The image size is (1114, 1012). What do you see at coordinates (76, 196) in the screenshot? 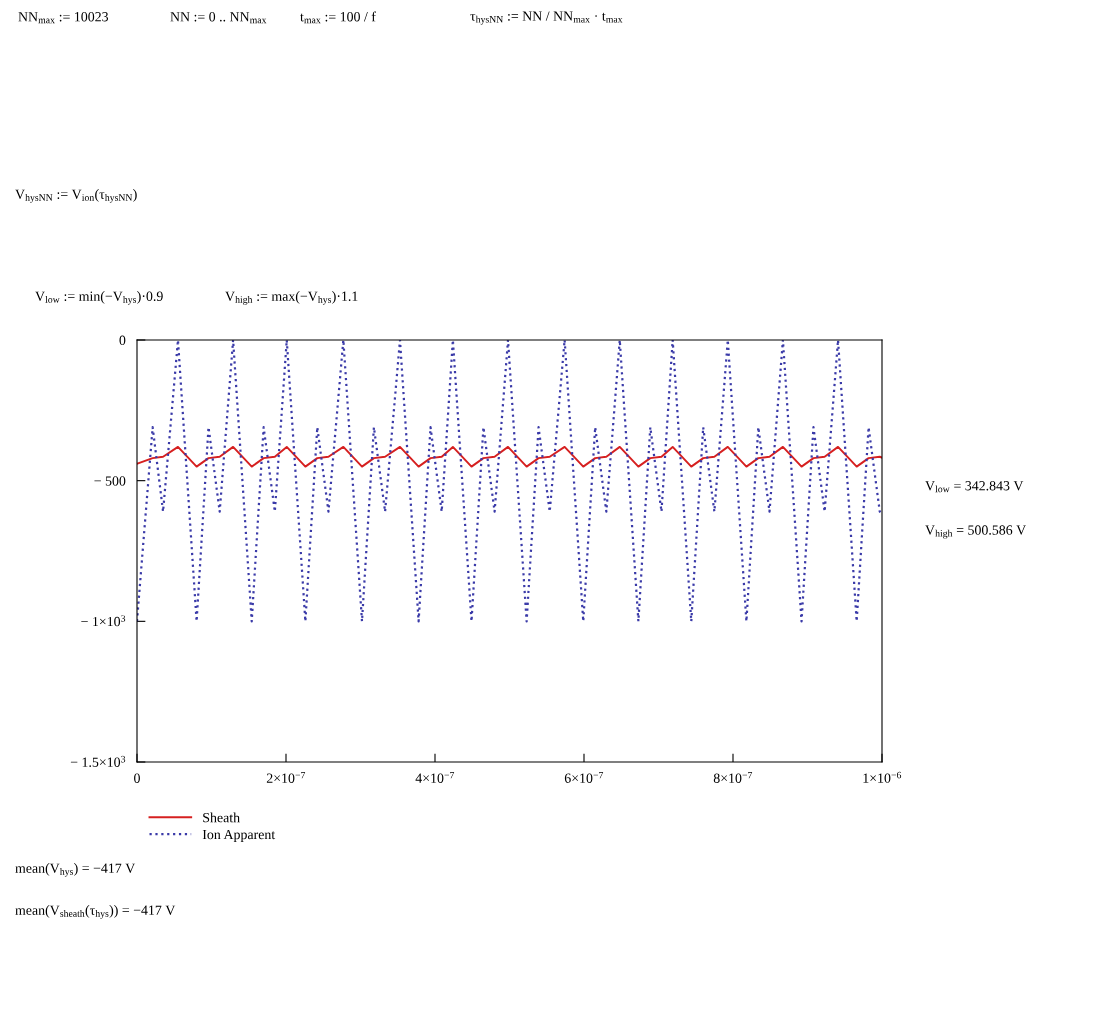
I see `text: V$_{hysNN}$ := V$_{ion}$(τ$_{hysNN}$)` at bounding box center [76, 196].